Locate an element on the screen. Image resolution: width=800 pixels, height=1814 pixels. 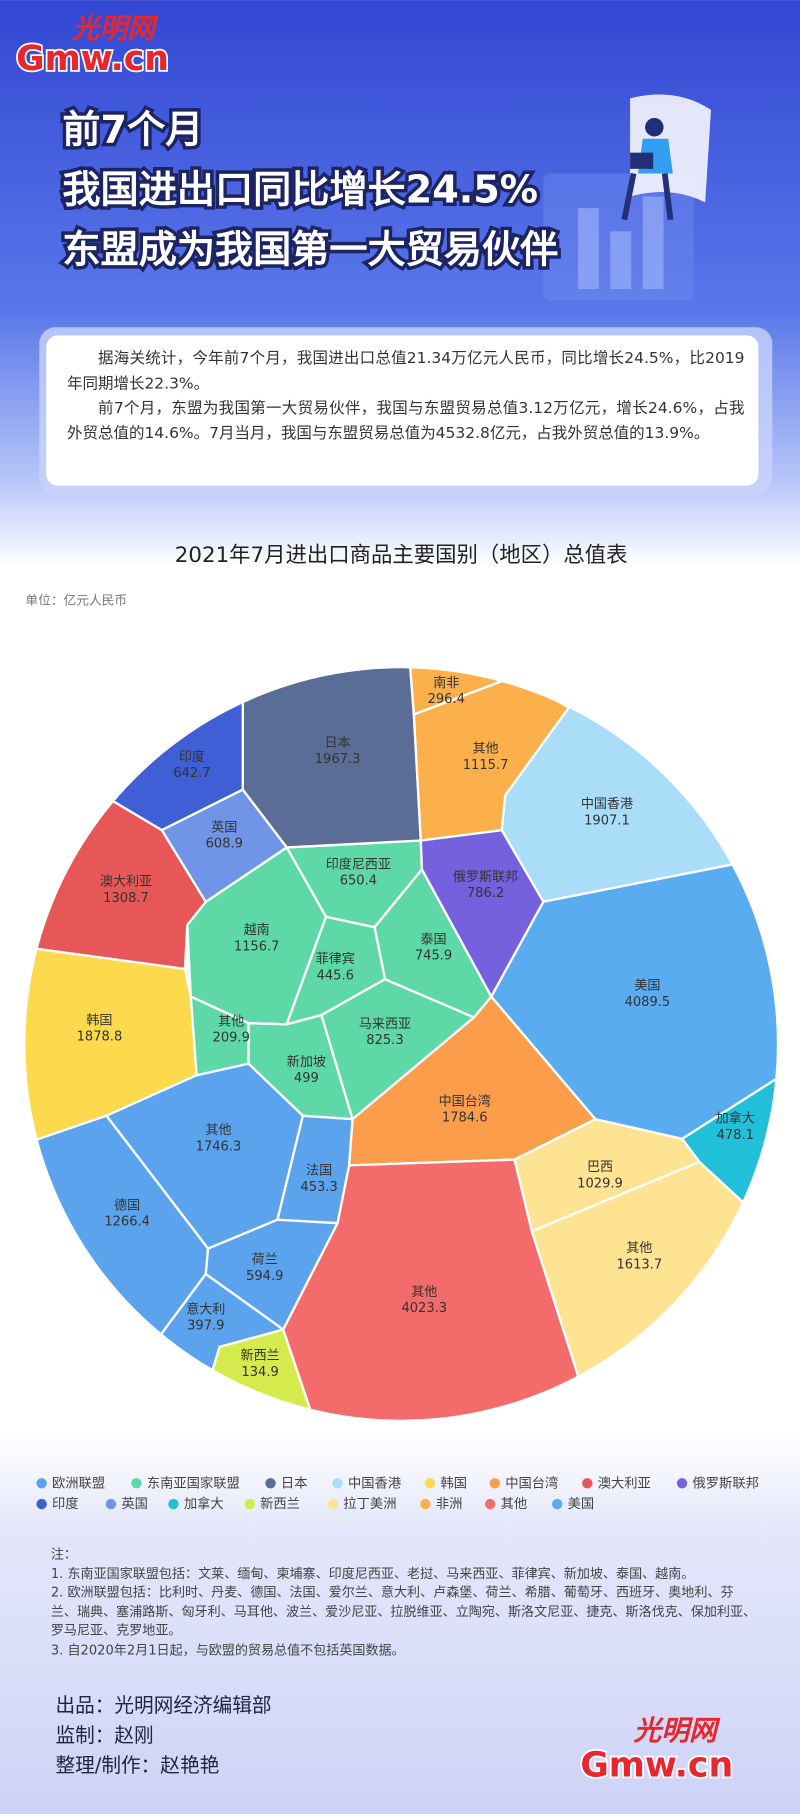
cell-value: 1115.7 is located at coordinates (486, 765).